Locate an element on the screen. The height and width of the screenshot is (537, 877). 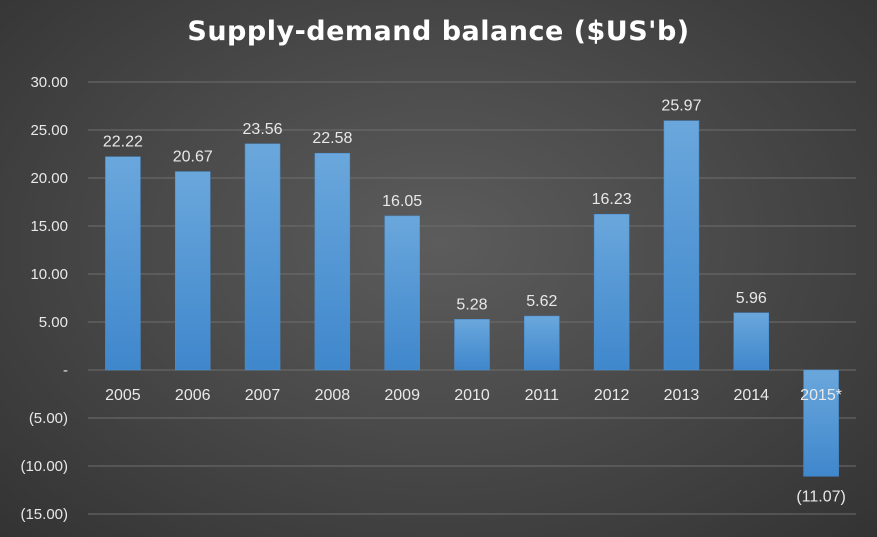
data-label: 5.28 is located at coordinates (471, 304).